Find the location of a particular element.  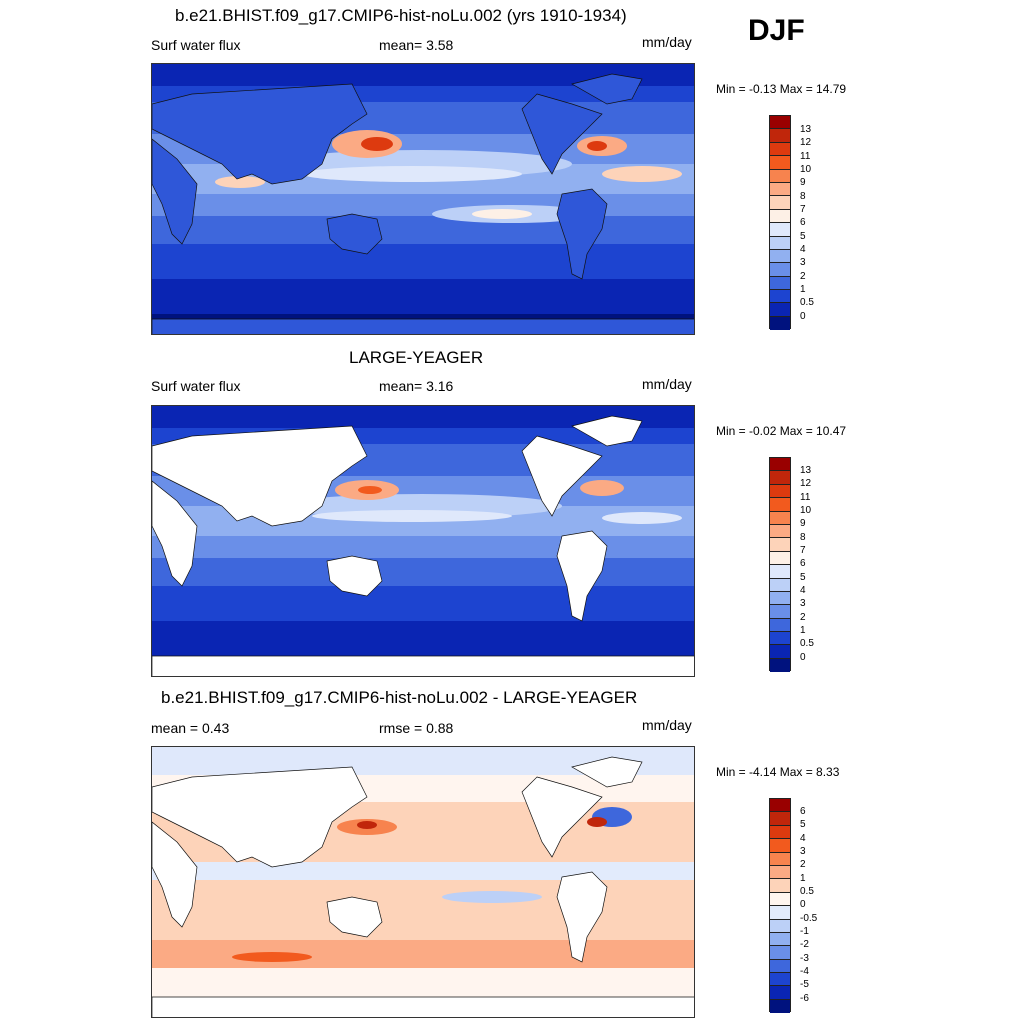

panel-1-map is located at coordinates (423, 199).